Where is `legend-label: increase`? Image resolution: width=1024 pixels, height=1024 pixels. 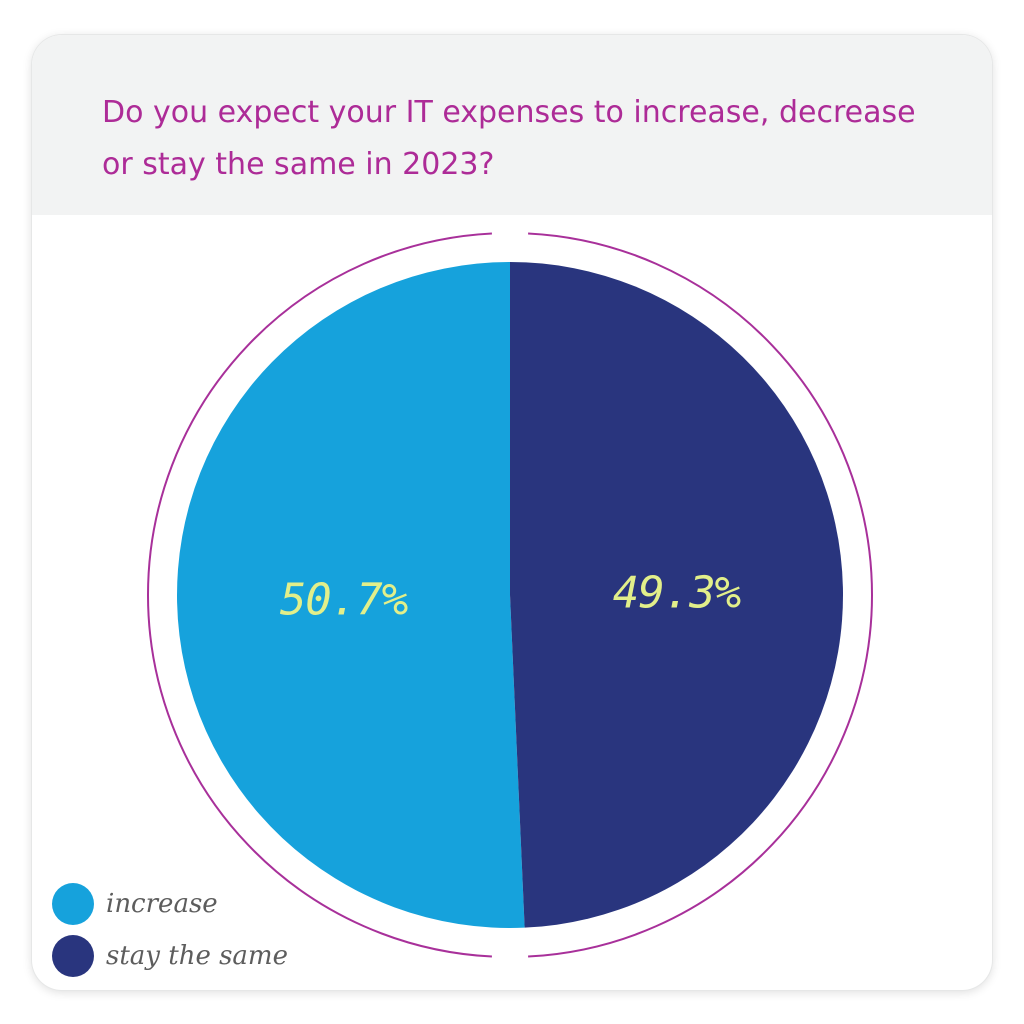 legend-label: increase is located at coordinates (162, 904).